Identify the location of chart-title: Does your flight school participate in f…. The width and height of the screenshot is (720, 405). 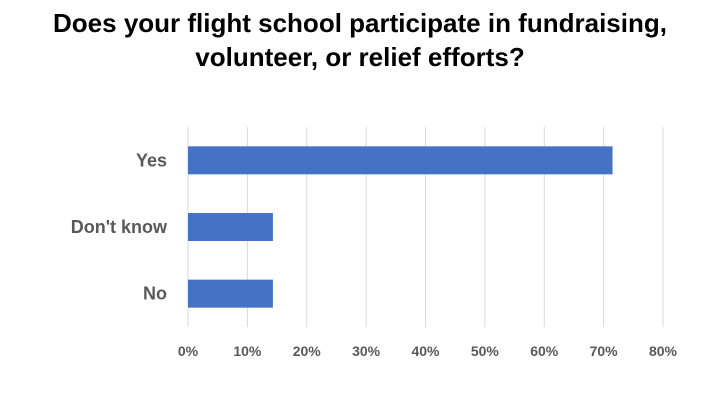
(360, 40).